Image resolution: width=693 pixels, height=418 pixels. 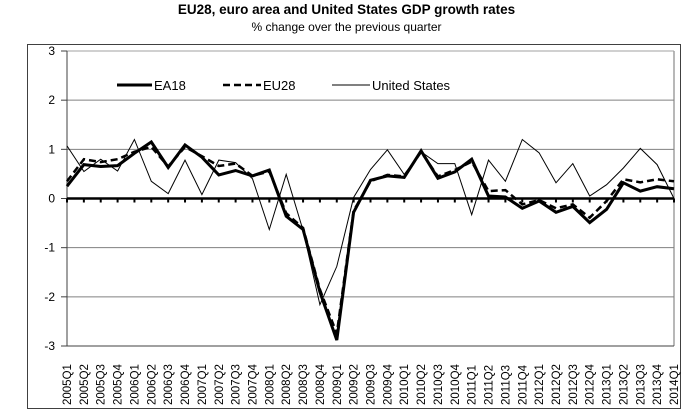 I want to click on x-tick-label: 2006Q1, so click(x=135, y=384).